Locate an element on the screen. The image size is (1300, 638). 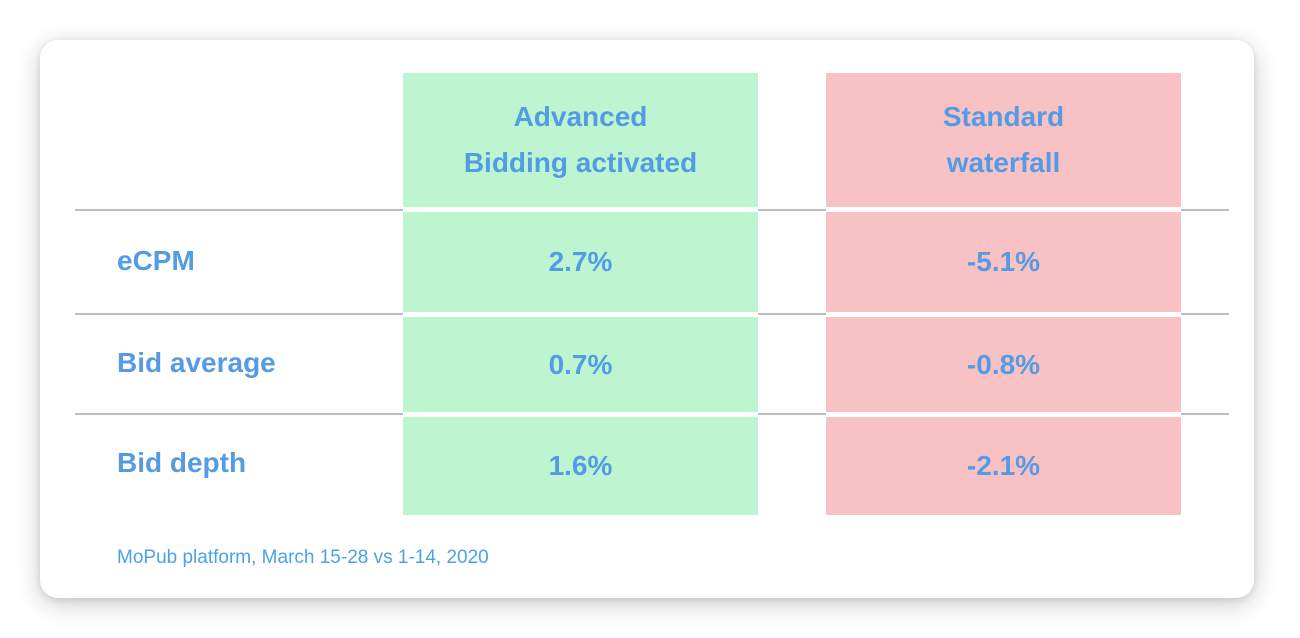
value-advanced-bid-depth: 1.6% is located at coordinates (580, 466).